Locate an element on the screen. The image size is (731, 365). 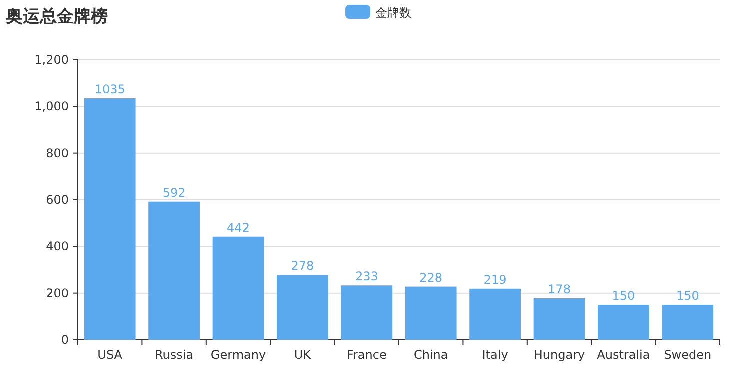
data-label: 219 is located at coordinates (495, 279).